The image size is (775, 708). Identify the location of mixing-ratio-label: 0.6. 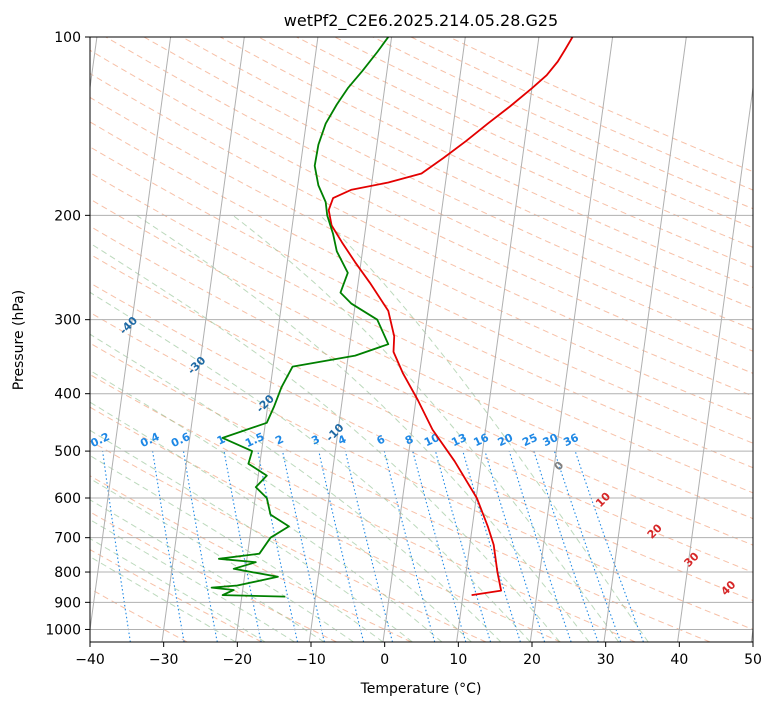
(180, 440).